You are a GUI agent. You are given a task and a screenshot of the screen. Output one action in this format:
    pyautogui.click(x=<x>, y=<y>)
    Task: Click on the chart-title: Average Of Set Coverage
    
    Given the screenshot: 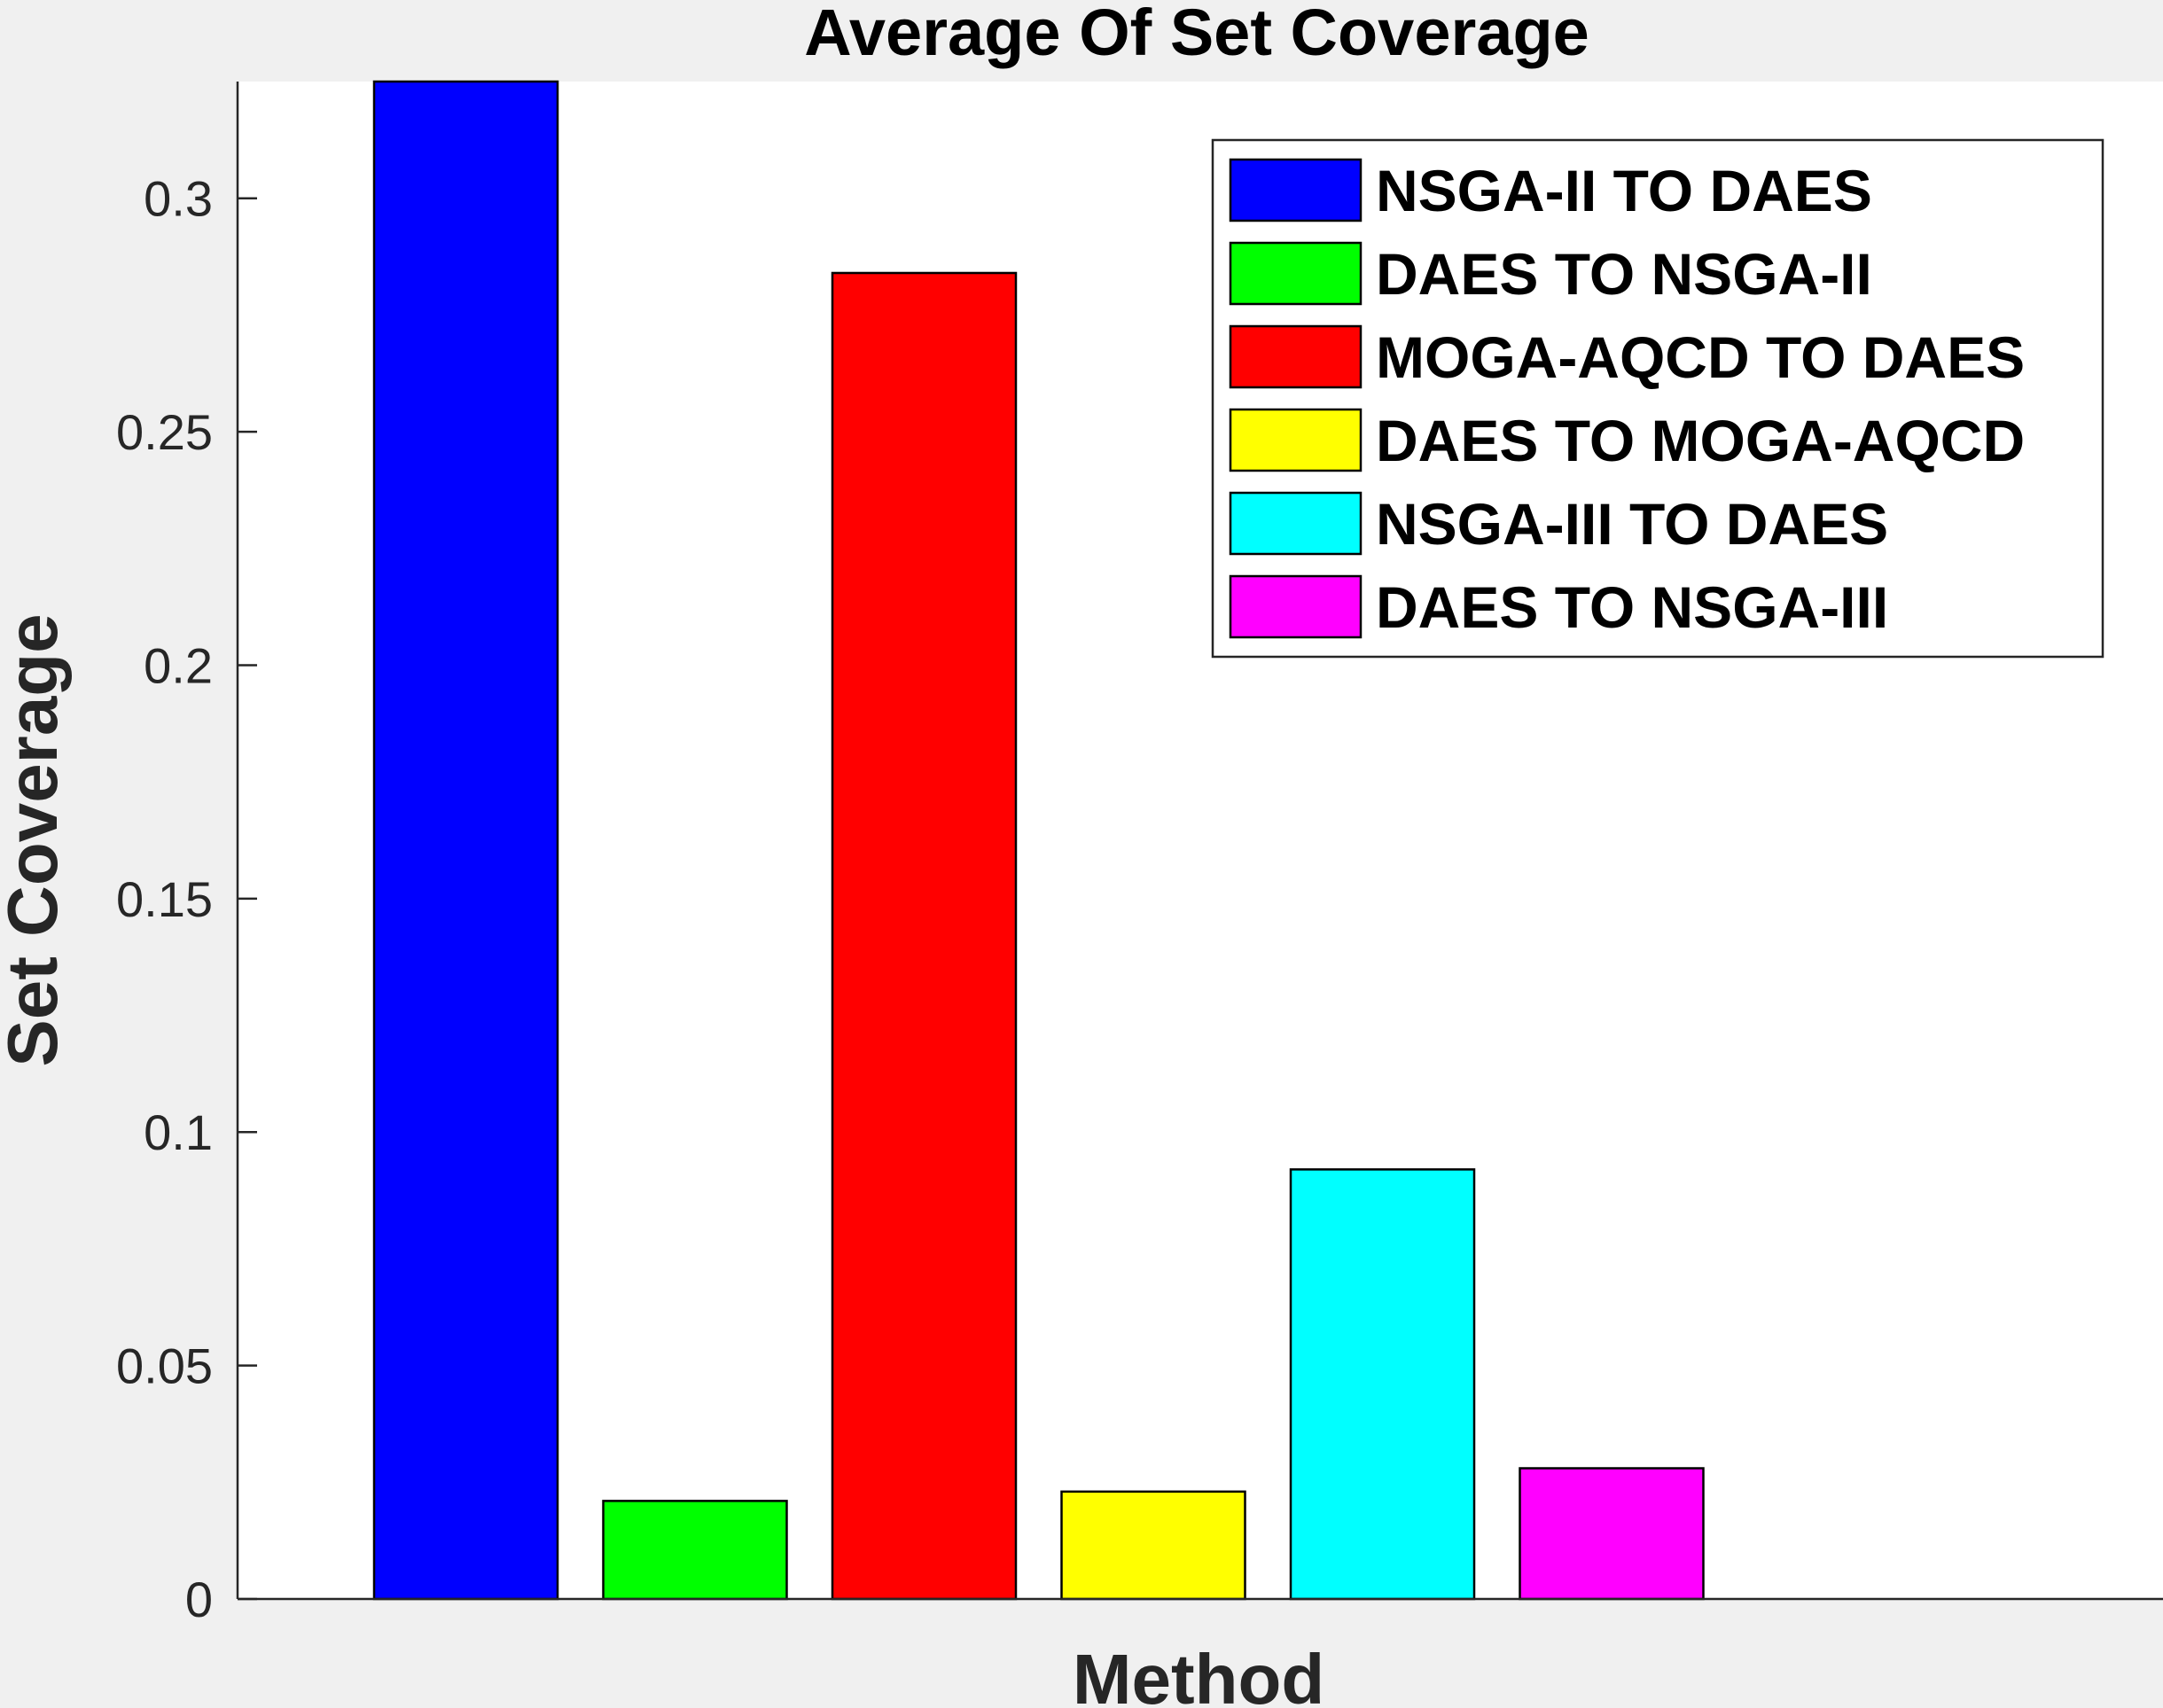 What is the action you would take?
    pyautogui.click(x=1196, y=35)
    